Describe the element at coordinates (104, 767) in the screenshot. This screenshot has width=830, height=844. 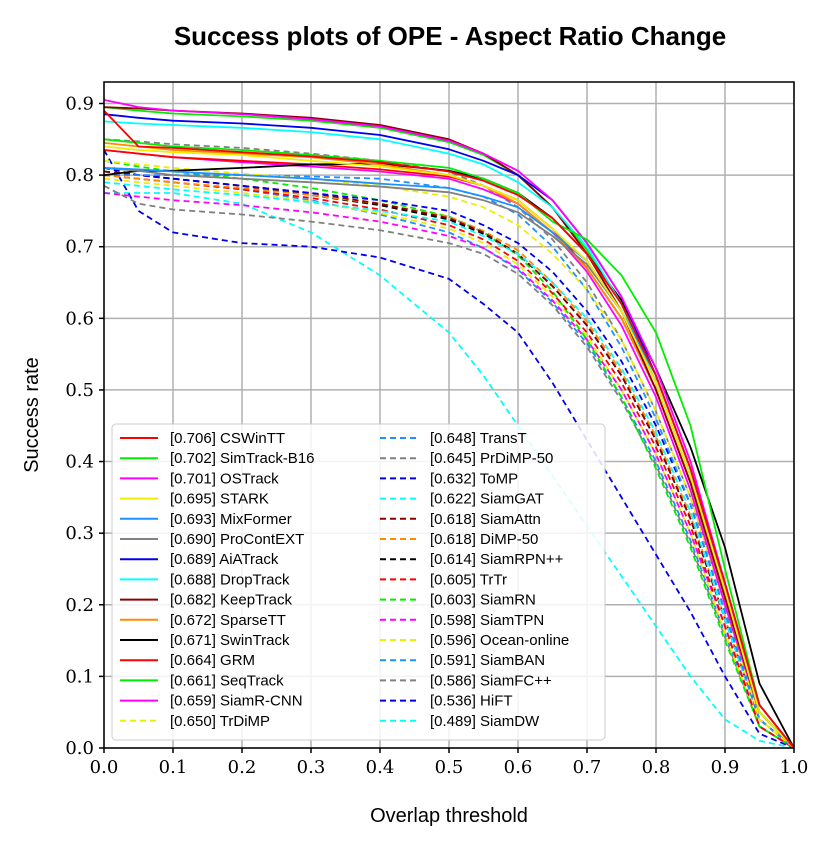
I see `x-tick-label: 0.0` at that location.